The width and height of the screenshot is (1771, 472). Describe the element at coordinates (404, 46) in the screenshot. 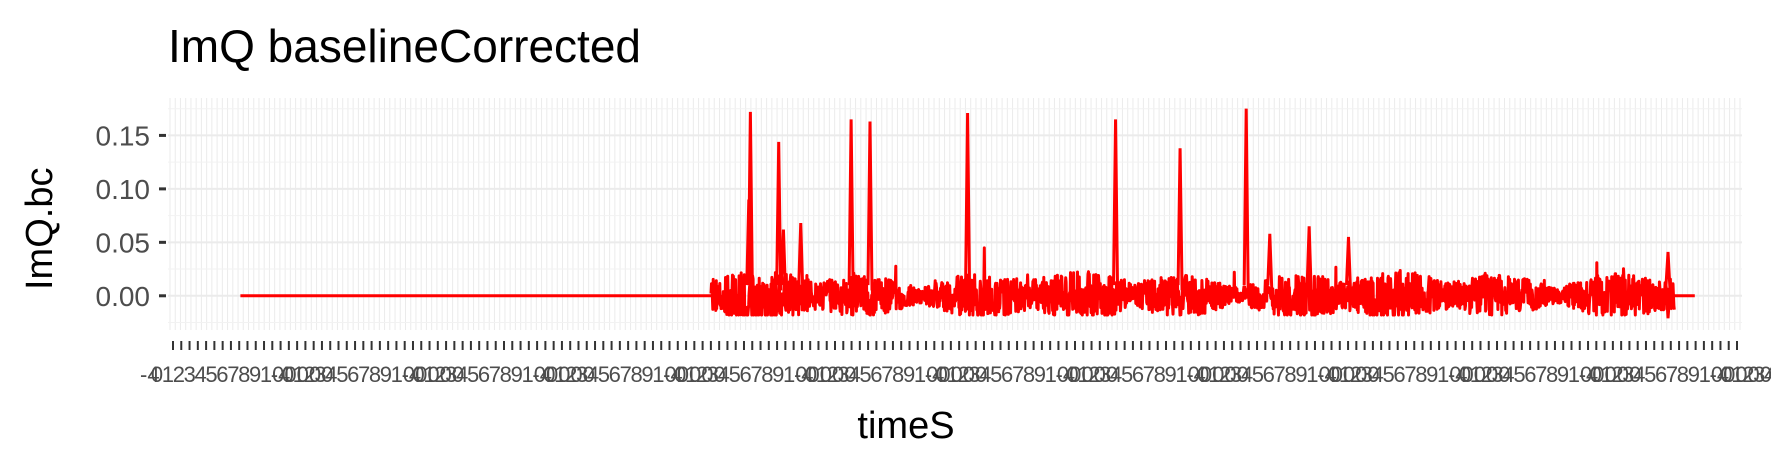

I see `chart-title: ImQ baselineCorrected` at that location.